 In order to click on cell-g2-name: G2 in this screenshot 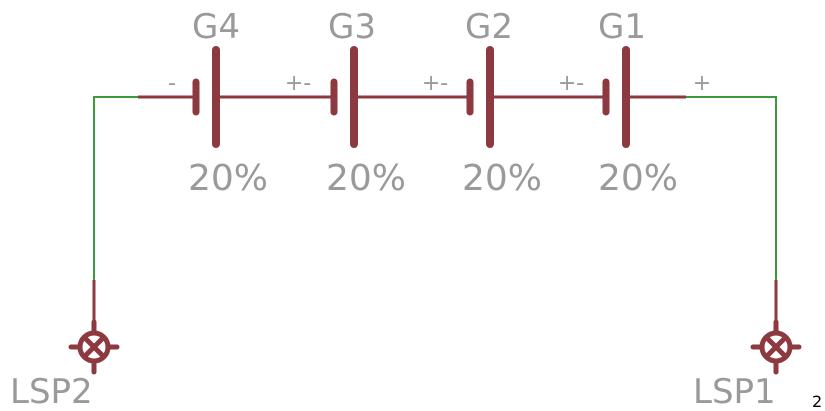, I will do `click(489, 27)`.